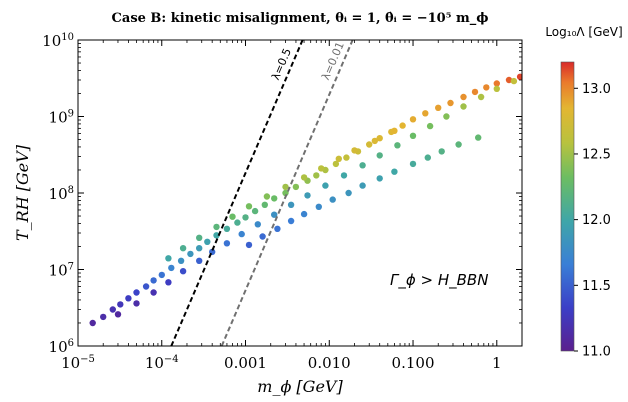 Image resolution: width=628 pixels, height=402 pixels. What do you see at coordinates (567, 206) in the screenshot?
I see `colorbar` at bounding box center [567, 206].